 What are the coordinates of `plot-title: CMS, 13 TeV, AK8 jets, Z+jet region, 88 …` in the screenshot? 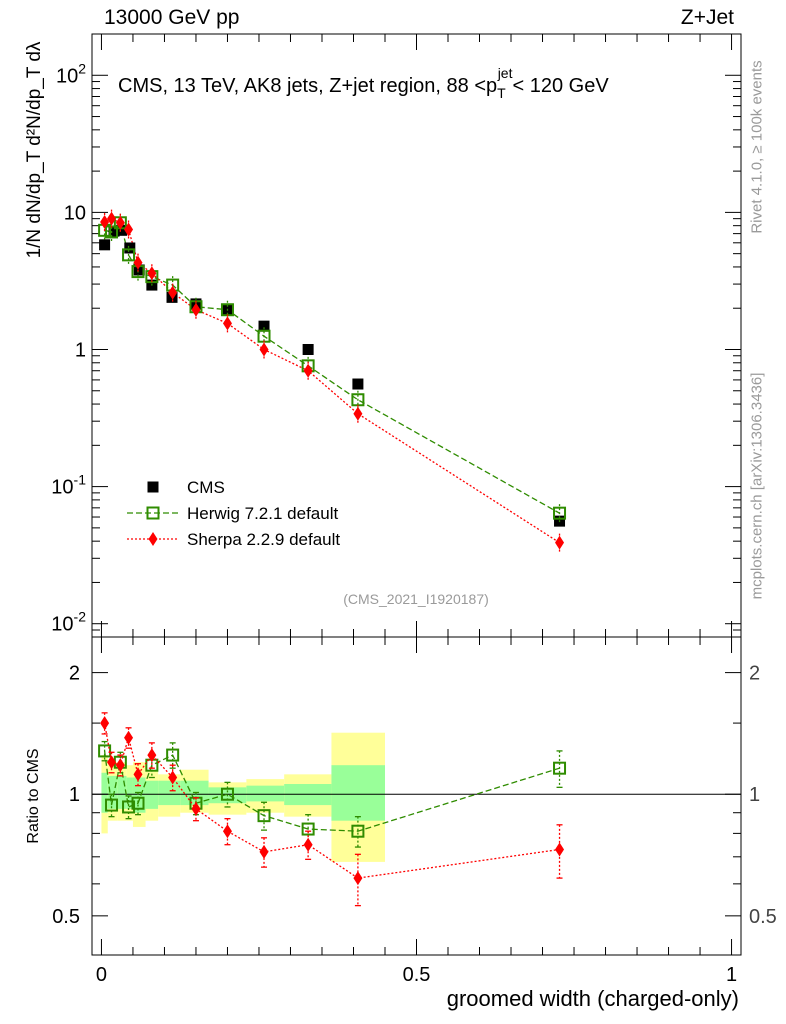 It's located at (363, 83).